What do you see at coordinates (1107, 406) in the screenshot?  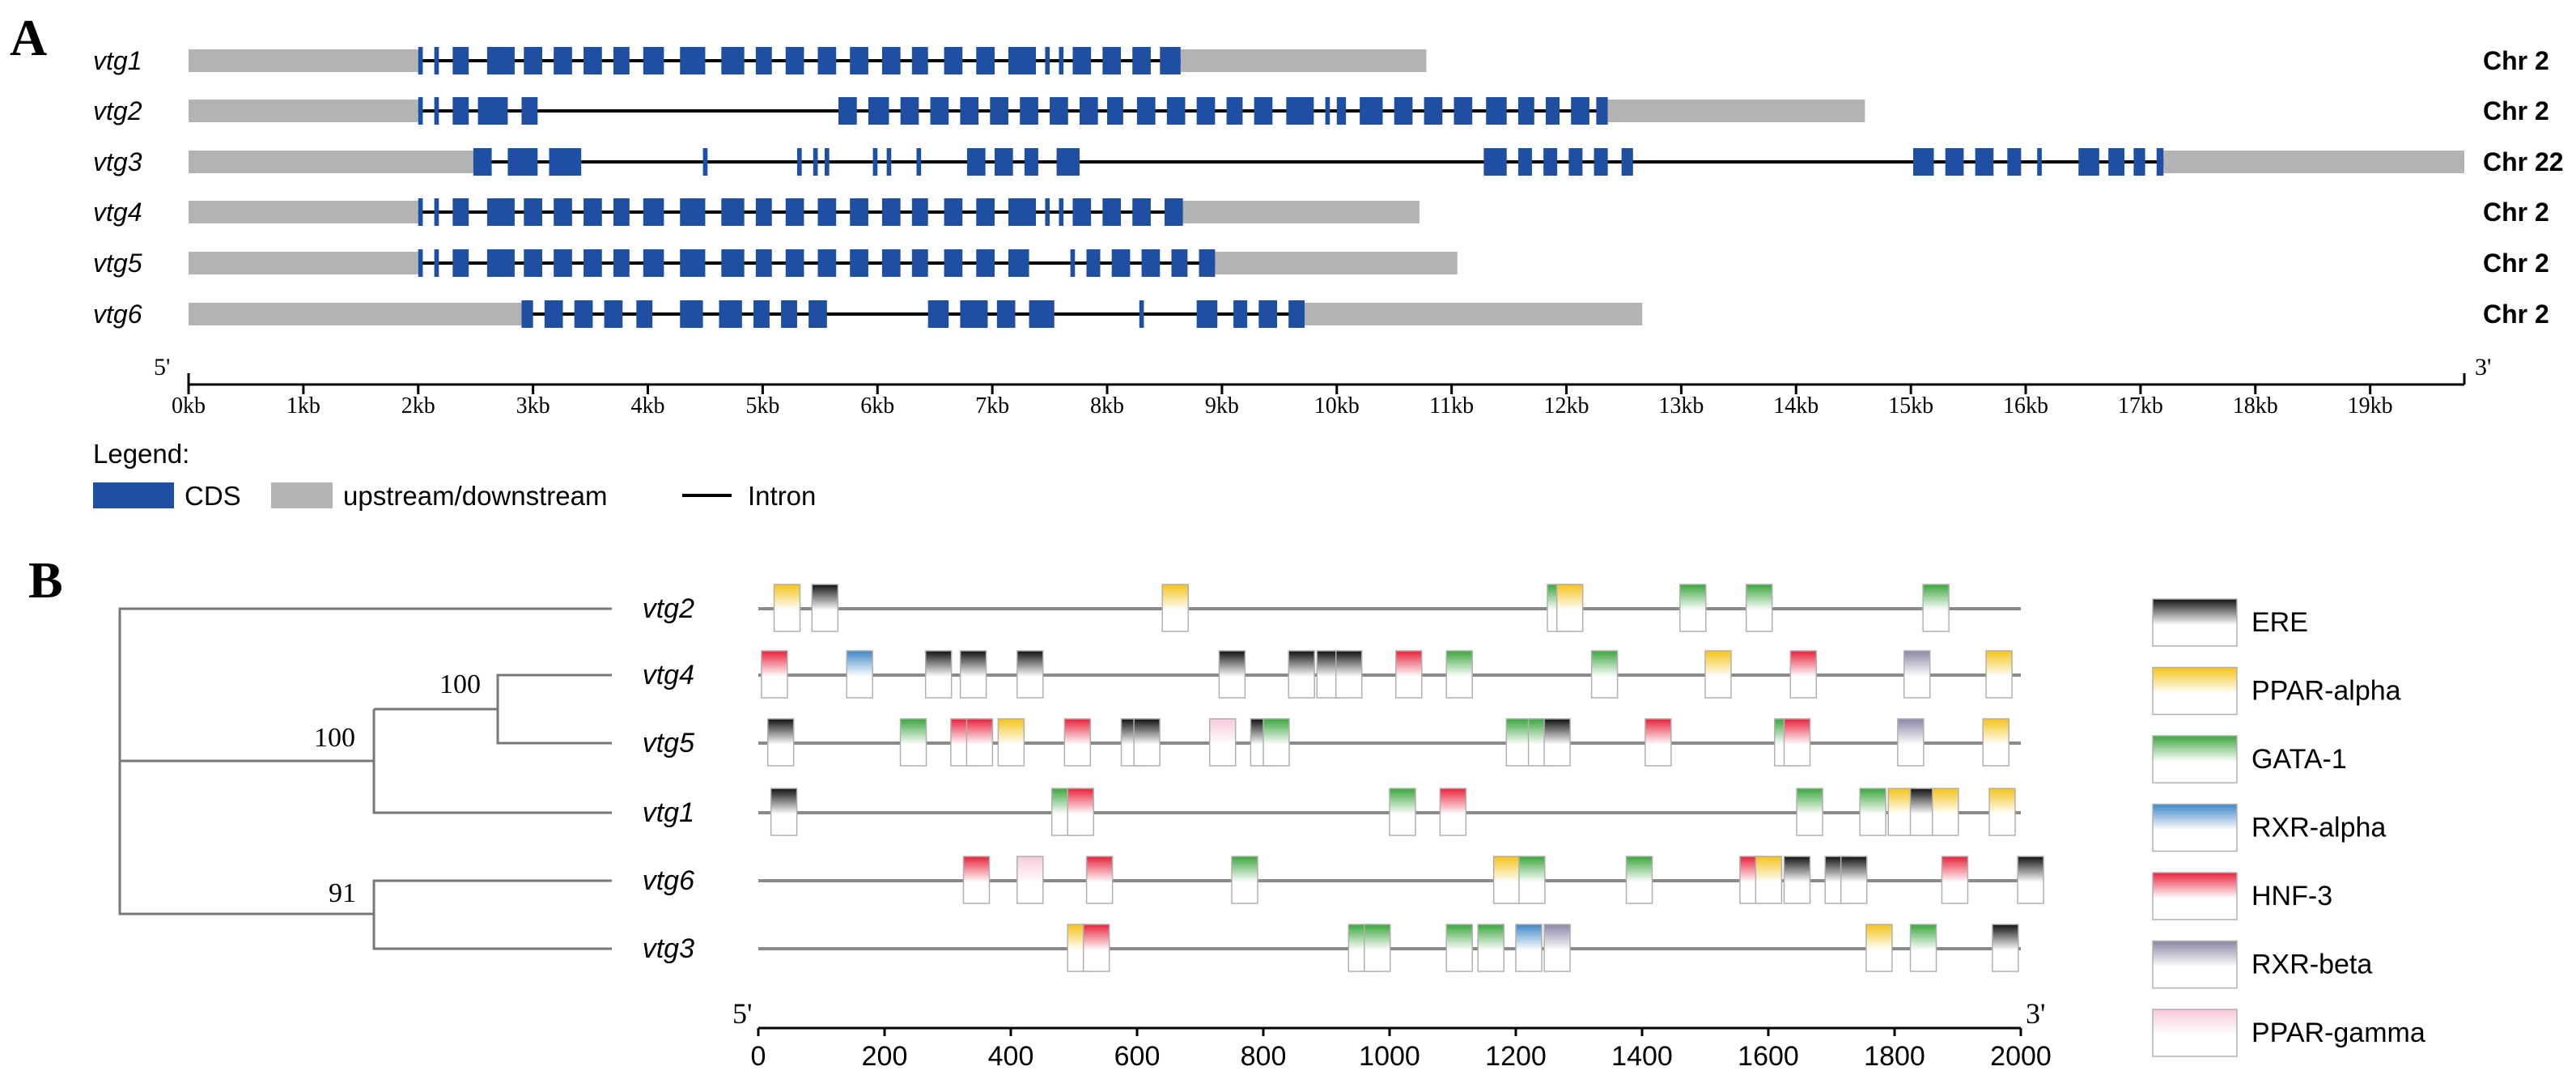 I see `kb-tick-label: 8kb` at bounding box center [1107, 406].